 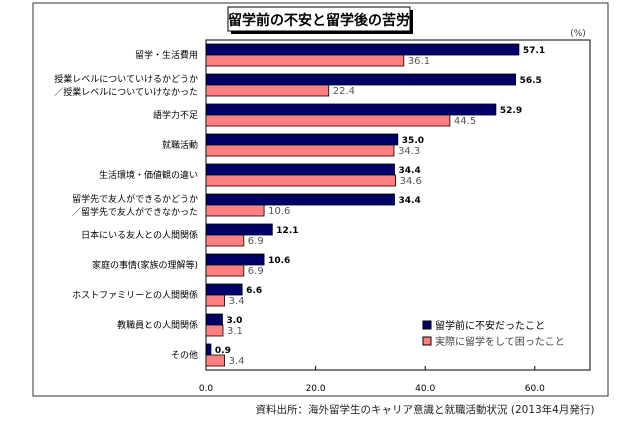 I want to click on unit-label: (%), so click(x=578, y=34).